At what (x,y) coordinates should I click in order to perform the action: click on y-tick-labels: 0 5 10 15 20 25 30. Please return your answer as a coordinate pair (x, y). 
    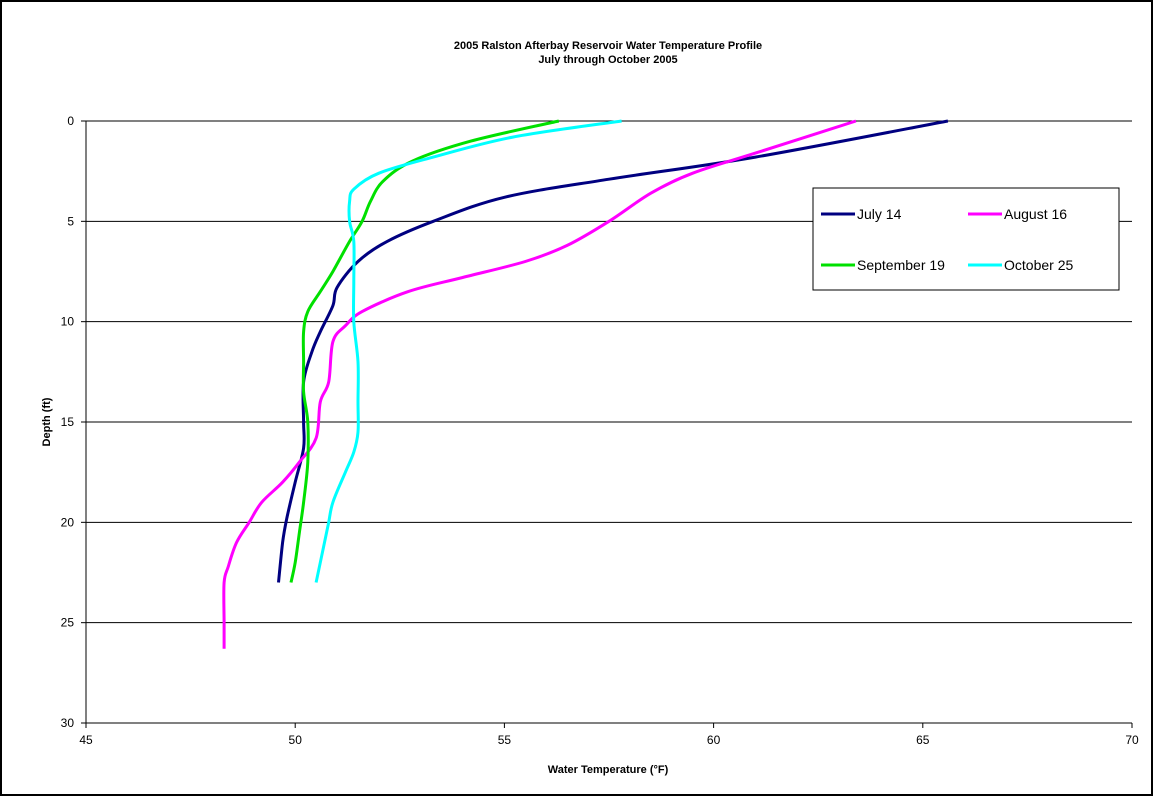
    Looking at the image, I should click on (73, 422).